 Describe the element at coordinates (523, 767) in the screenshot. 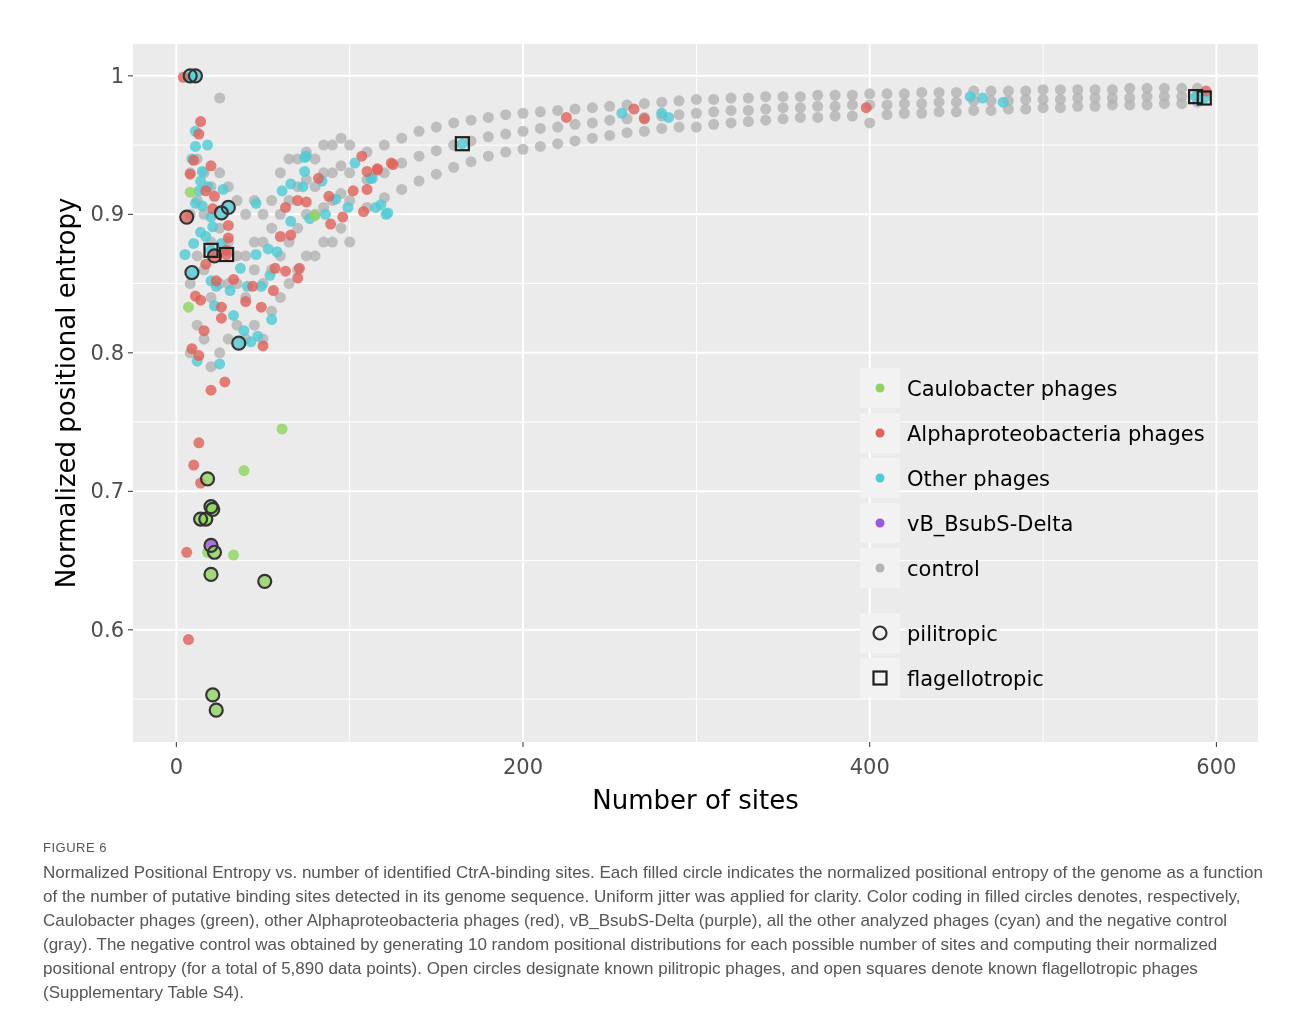

I see `x-tick-label: 200` at that location.